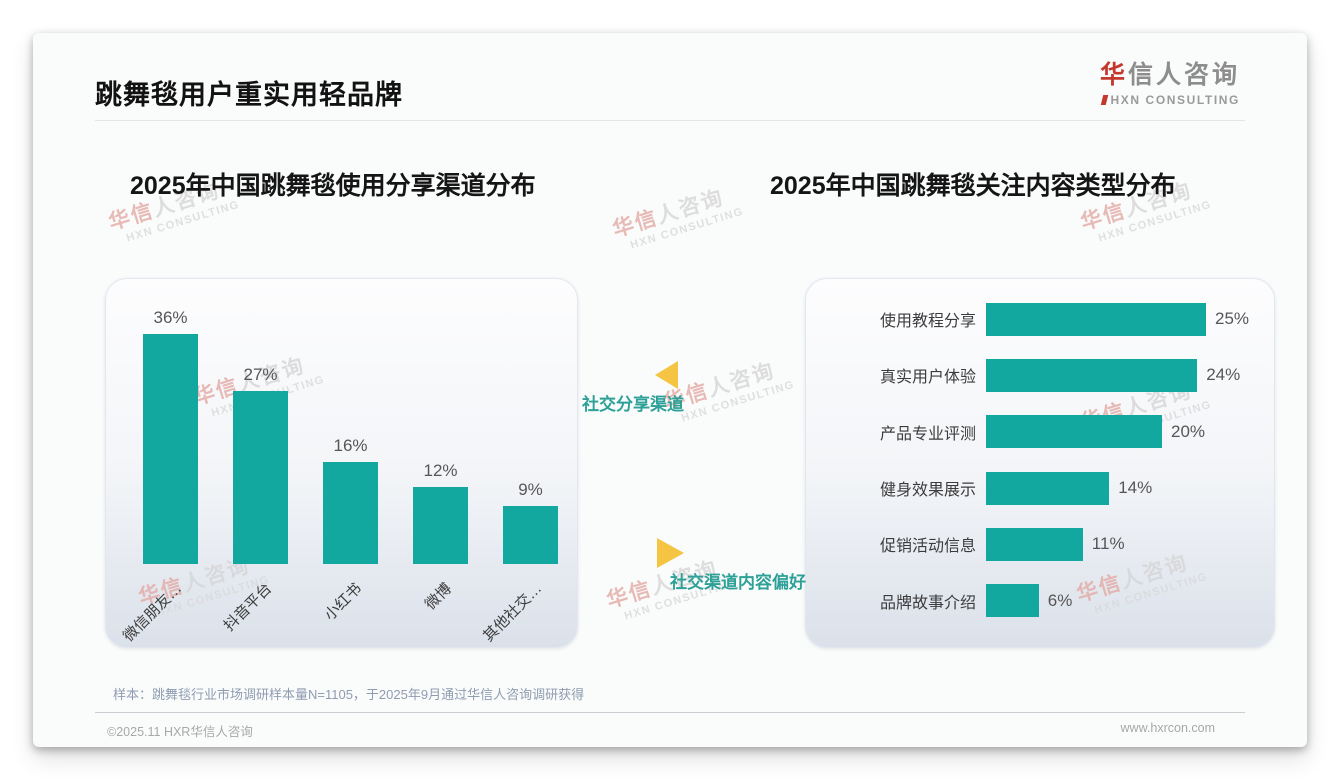 The width and height of the screenshot is (1340, 780). I want to click on logo-red-mark-icon, so click(1105, 100).